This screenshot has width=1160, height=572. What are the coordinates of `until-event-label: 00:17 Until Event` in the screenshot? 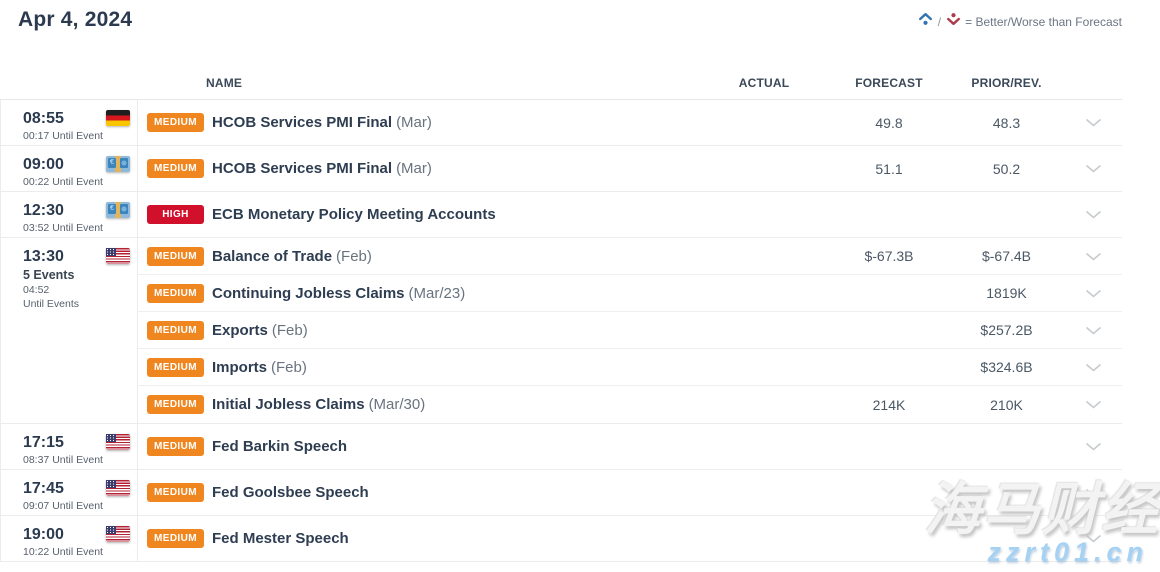 It's located at (63, 136).